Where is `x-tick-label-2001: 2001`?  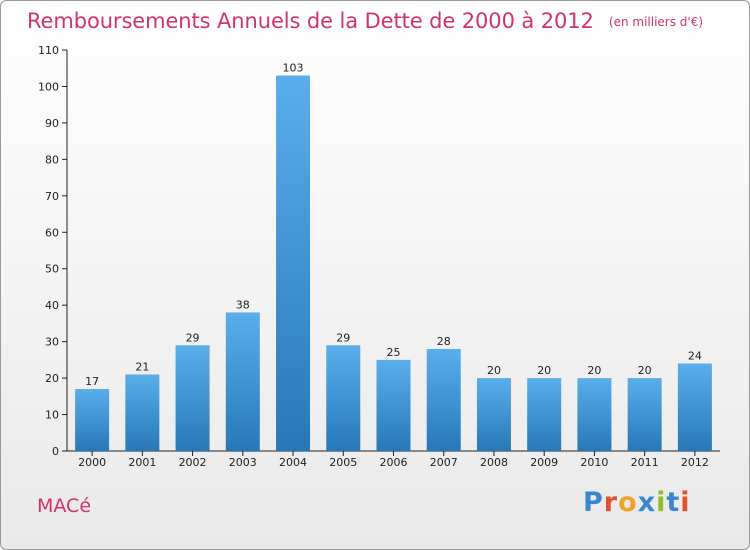
x-tick-label-2001: 2001 is located at coordinates (142, 462).